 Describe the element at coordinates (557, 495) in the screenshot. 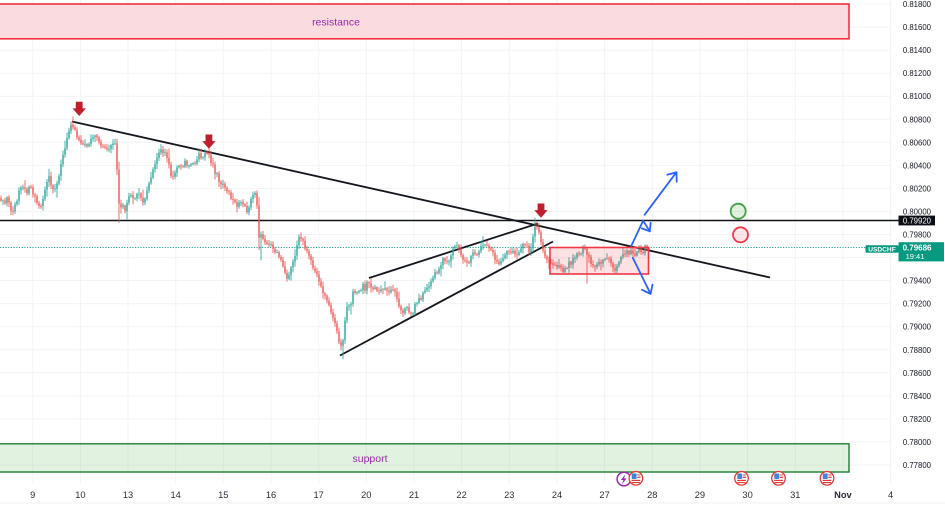

I see `svg-text: 24` at that location.